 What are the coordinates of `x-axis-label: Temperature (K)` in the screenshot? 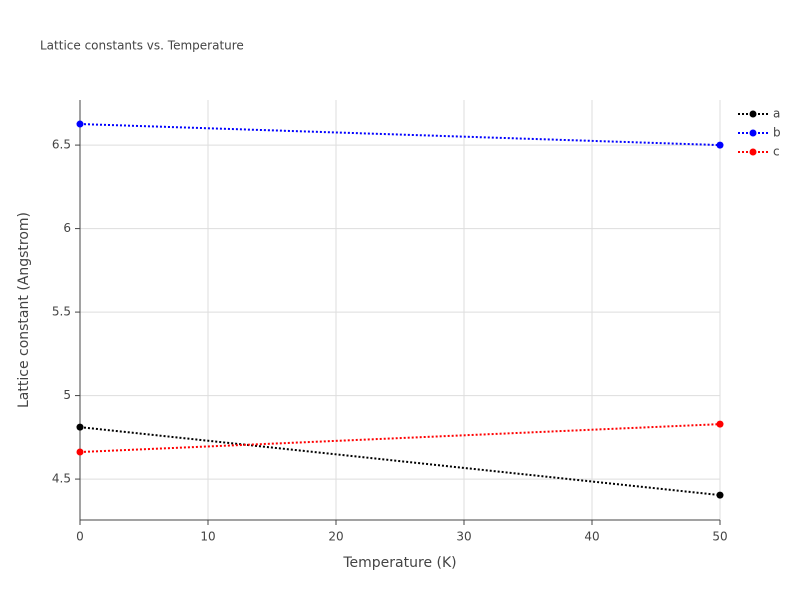 It's located at (399, 563).